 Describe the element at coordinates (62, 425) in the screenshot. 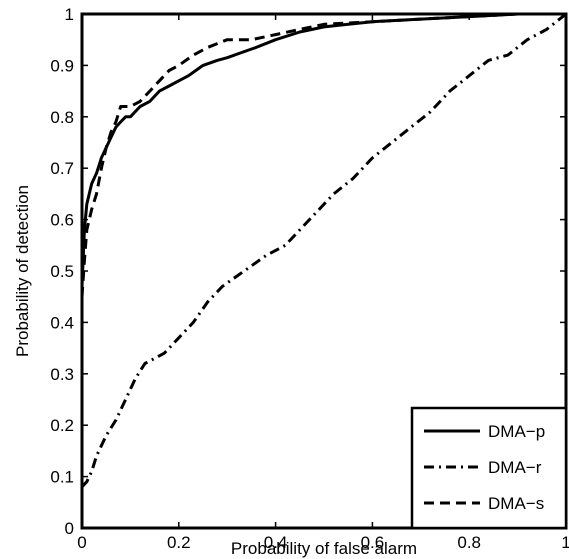

I see `y-tick-label: 0.2` at that location.